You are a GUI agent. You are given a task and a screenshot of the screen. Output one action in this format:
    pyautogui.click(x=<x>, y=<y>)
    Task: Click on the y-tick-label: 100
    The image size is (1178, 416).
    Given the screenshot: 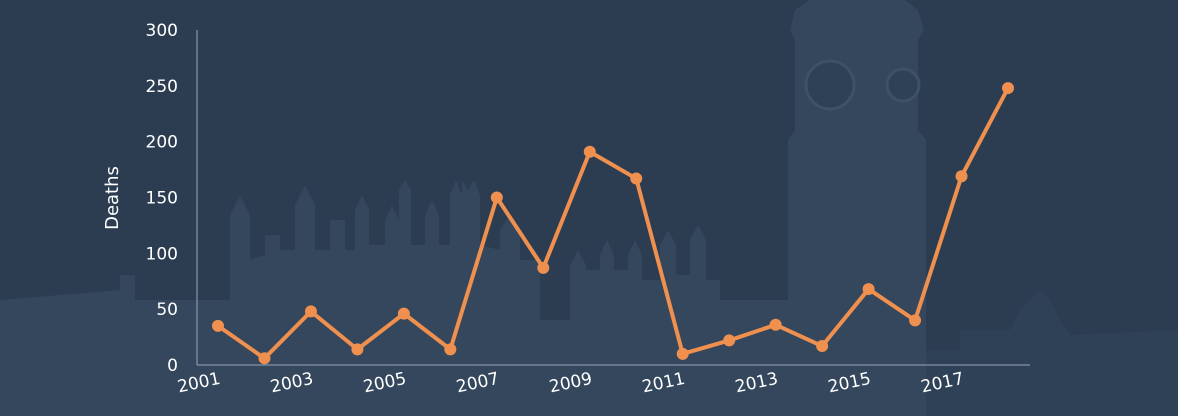 What is the action you would take?
    pyautogui.click(x=162, y=254)
    